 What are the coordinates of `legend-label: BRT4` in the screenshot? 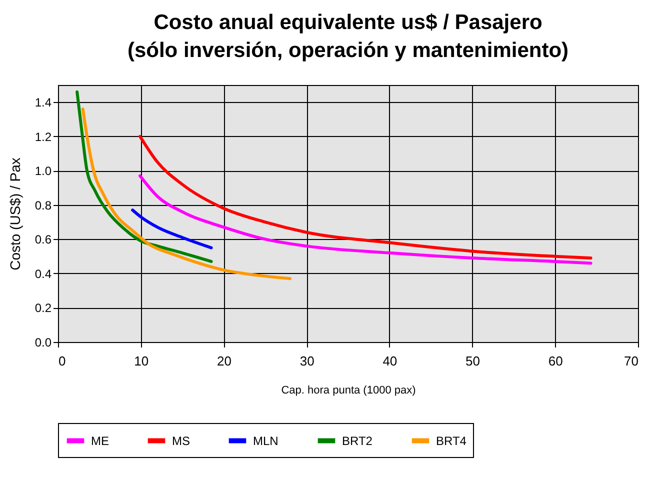 It's located at (451, 441).